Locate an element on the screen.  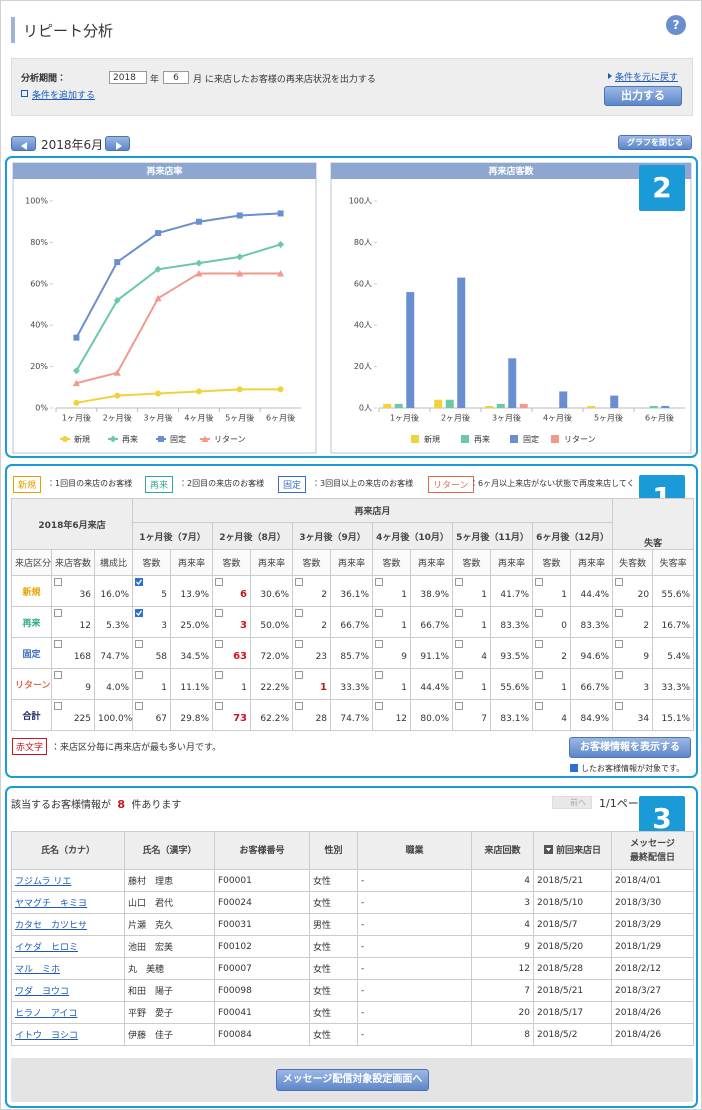
customer-link: マル ミホ is located at coordinates (38, 970).